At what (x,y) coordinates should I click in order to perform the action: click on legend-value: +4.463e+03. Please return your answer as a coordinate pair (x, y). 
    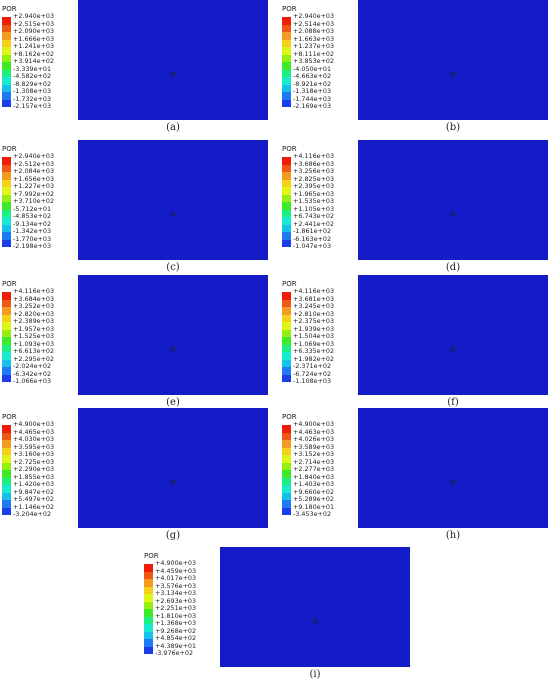
    Looking at the image, I should click on (314, 431).